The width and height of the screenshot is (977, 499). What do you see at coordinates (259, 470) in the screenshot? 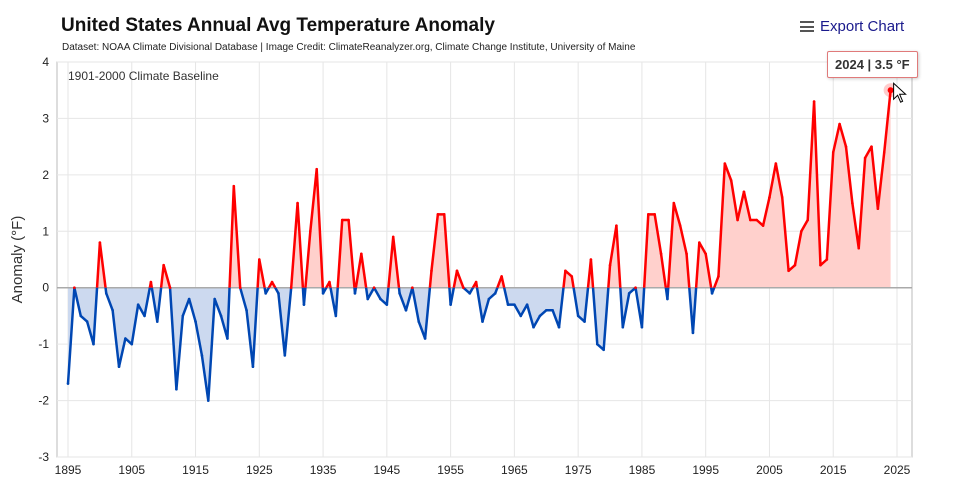
I see `x-tick-label: 1925` at bounding box center [259, 470].